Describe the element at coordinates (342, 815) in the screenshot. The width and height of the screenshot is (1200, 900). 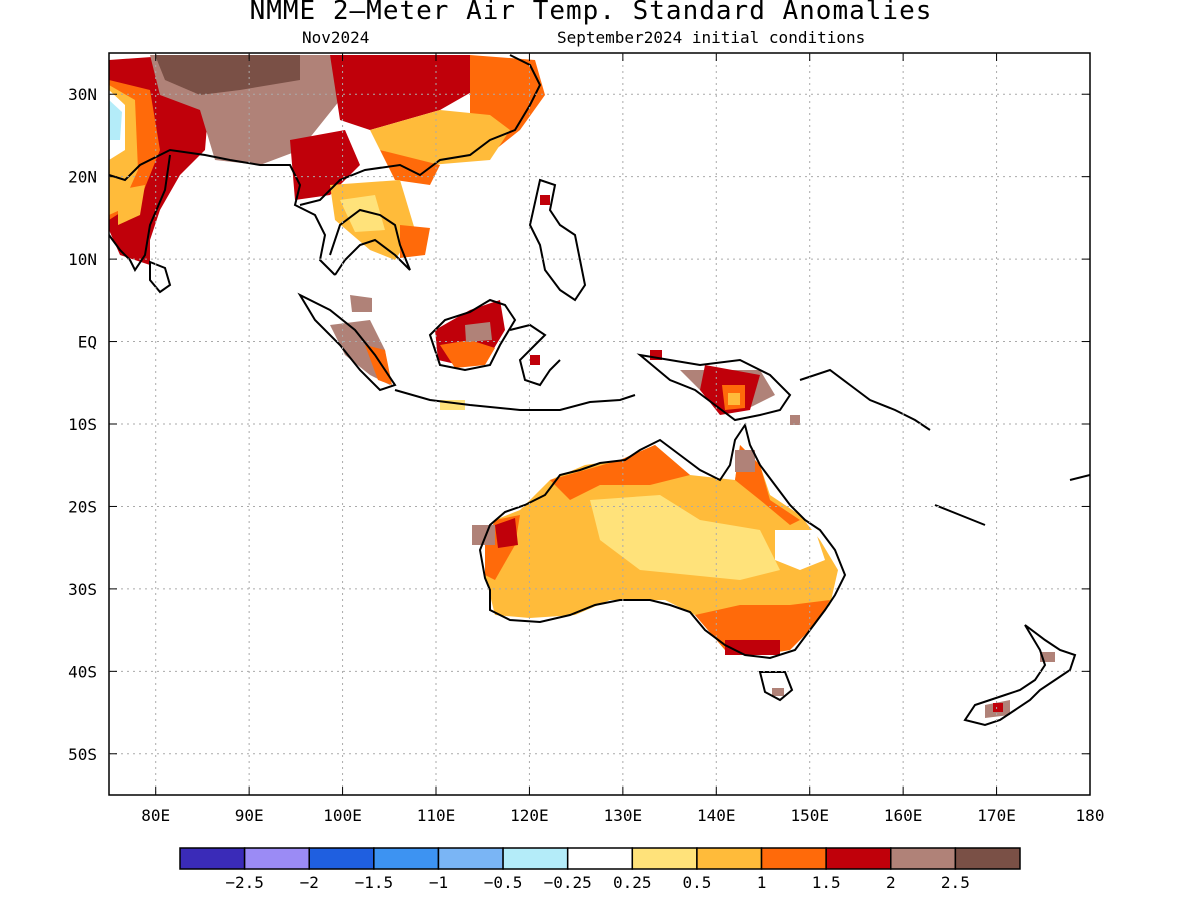
I see `lon-label: 100E` at that location.